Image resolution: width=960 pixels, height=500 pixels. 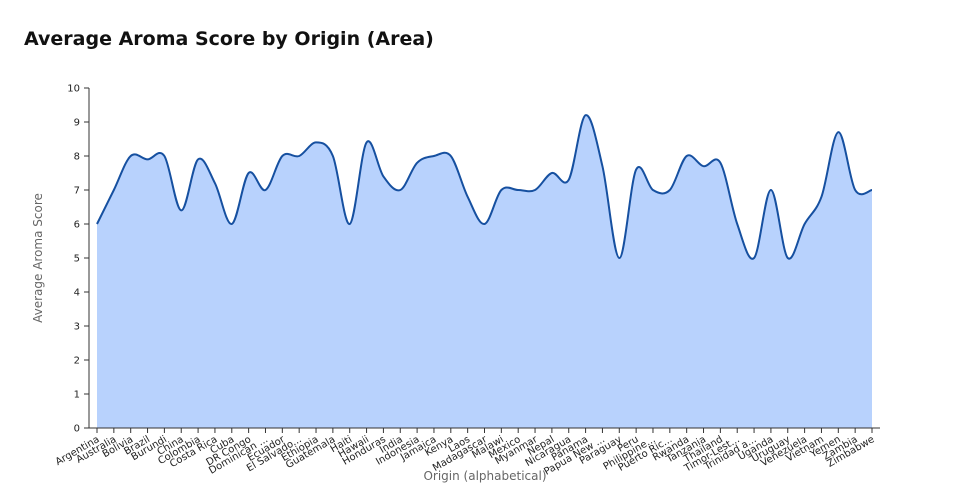 I want to click on y-tick-label: 1, so click(x=77, y=395).